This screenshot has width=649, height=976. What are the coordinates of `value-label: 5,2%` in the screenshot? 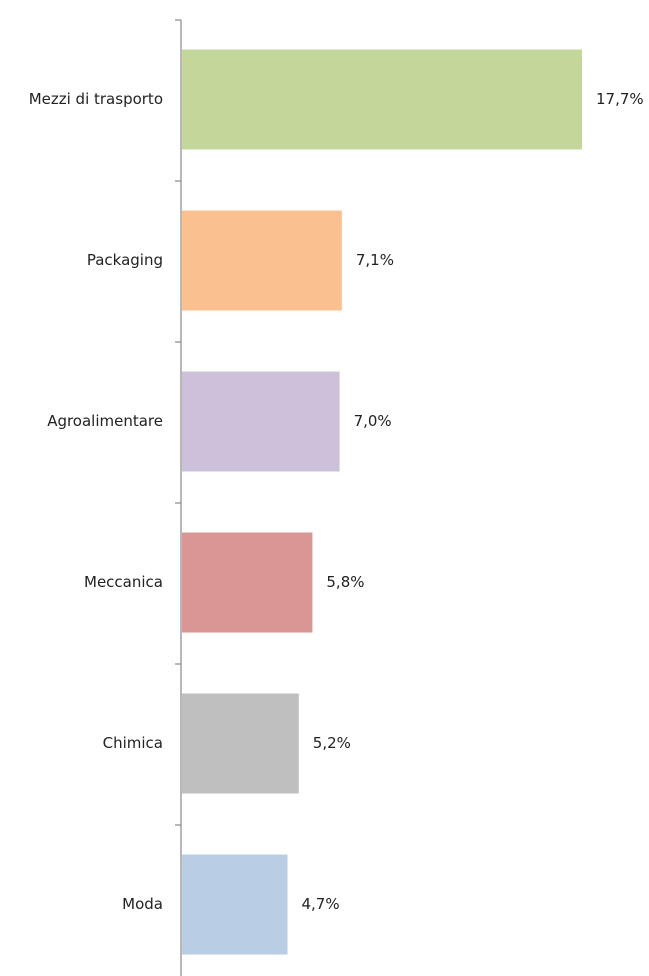 It's located at (332, 743).